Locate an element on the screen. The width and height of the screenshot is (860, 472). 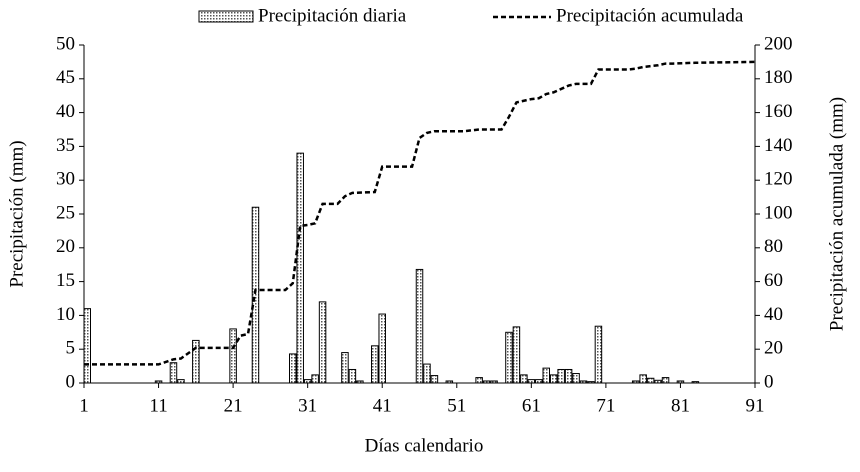
y-tick-label: 40 is located at coordinates (65, 111).